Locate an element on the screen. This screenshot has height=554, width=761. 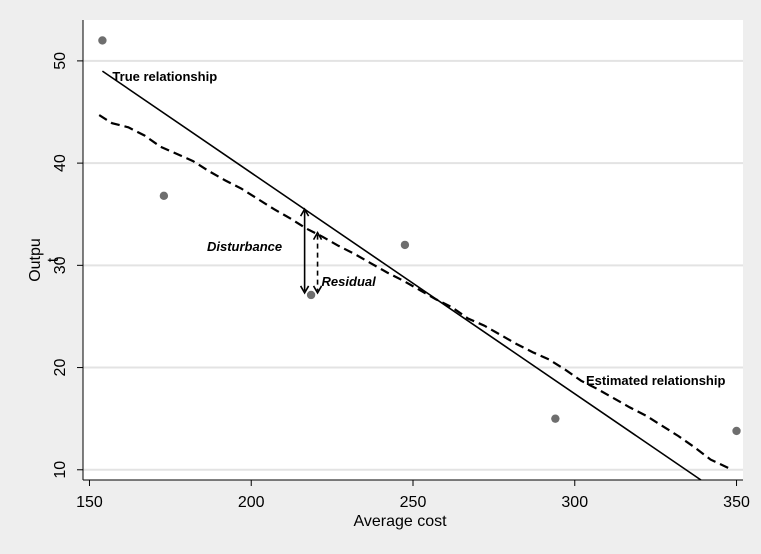
true-relationship-label: True relationship is located at coordinates (164, 76).